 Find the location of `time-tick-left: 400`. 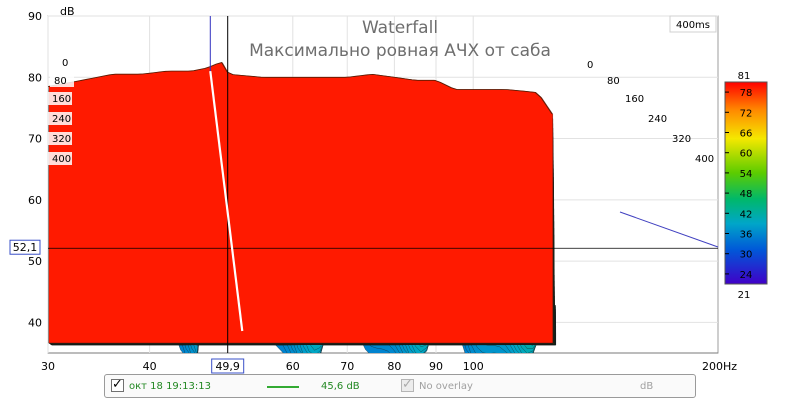

time-tick-left: 400 is located at coordinates (61, 159).